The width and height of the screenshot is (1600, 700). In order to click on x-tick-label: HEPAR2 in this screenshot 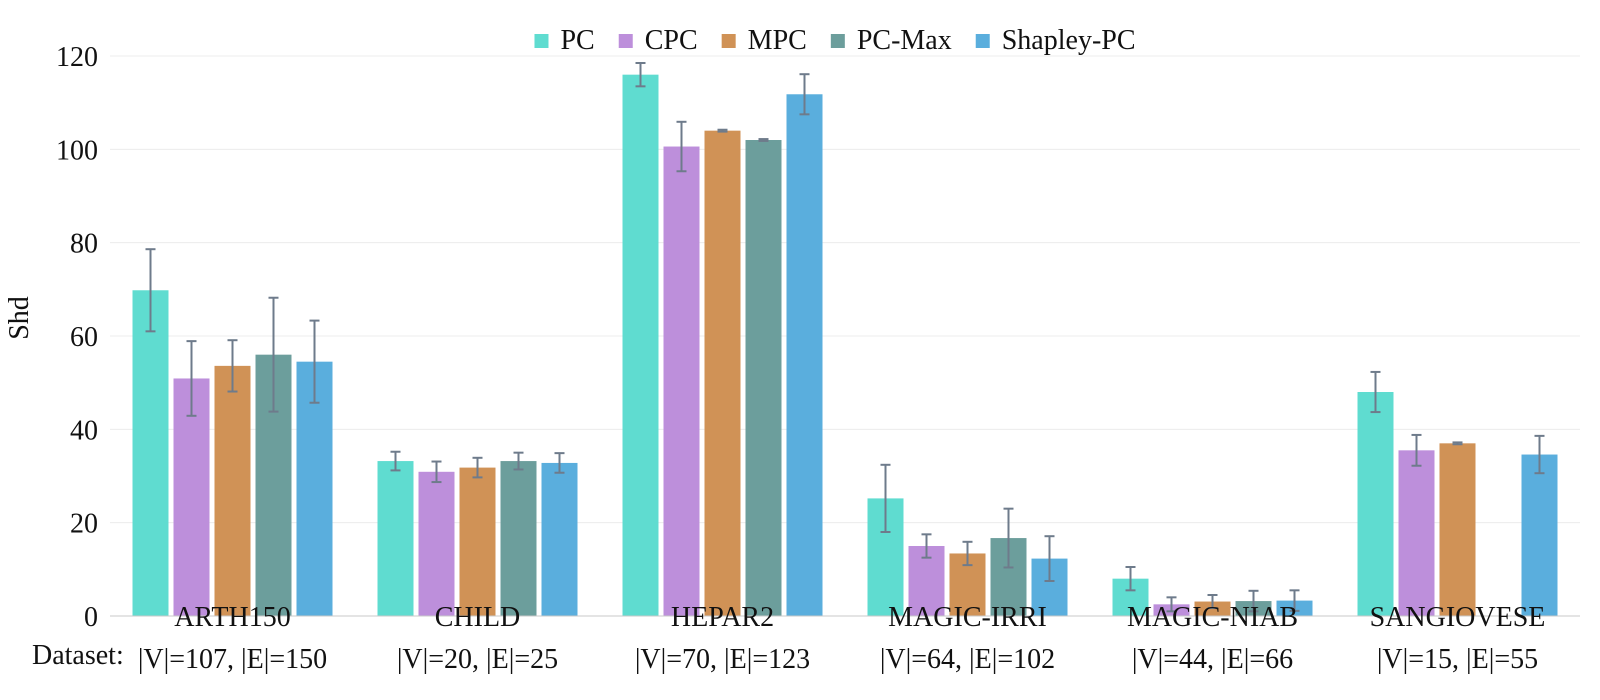, I will do `click(722, 617)`.